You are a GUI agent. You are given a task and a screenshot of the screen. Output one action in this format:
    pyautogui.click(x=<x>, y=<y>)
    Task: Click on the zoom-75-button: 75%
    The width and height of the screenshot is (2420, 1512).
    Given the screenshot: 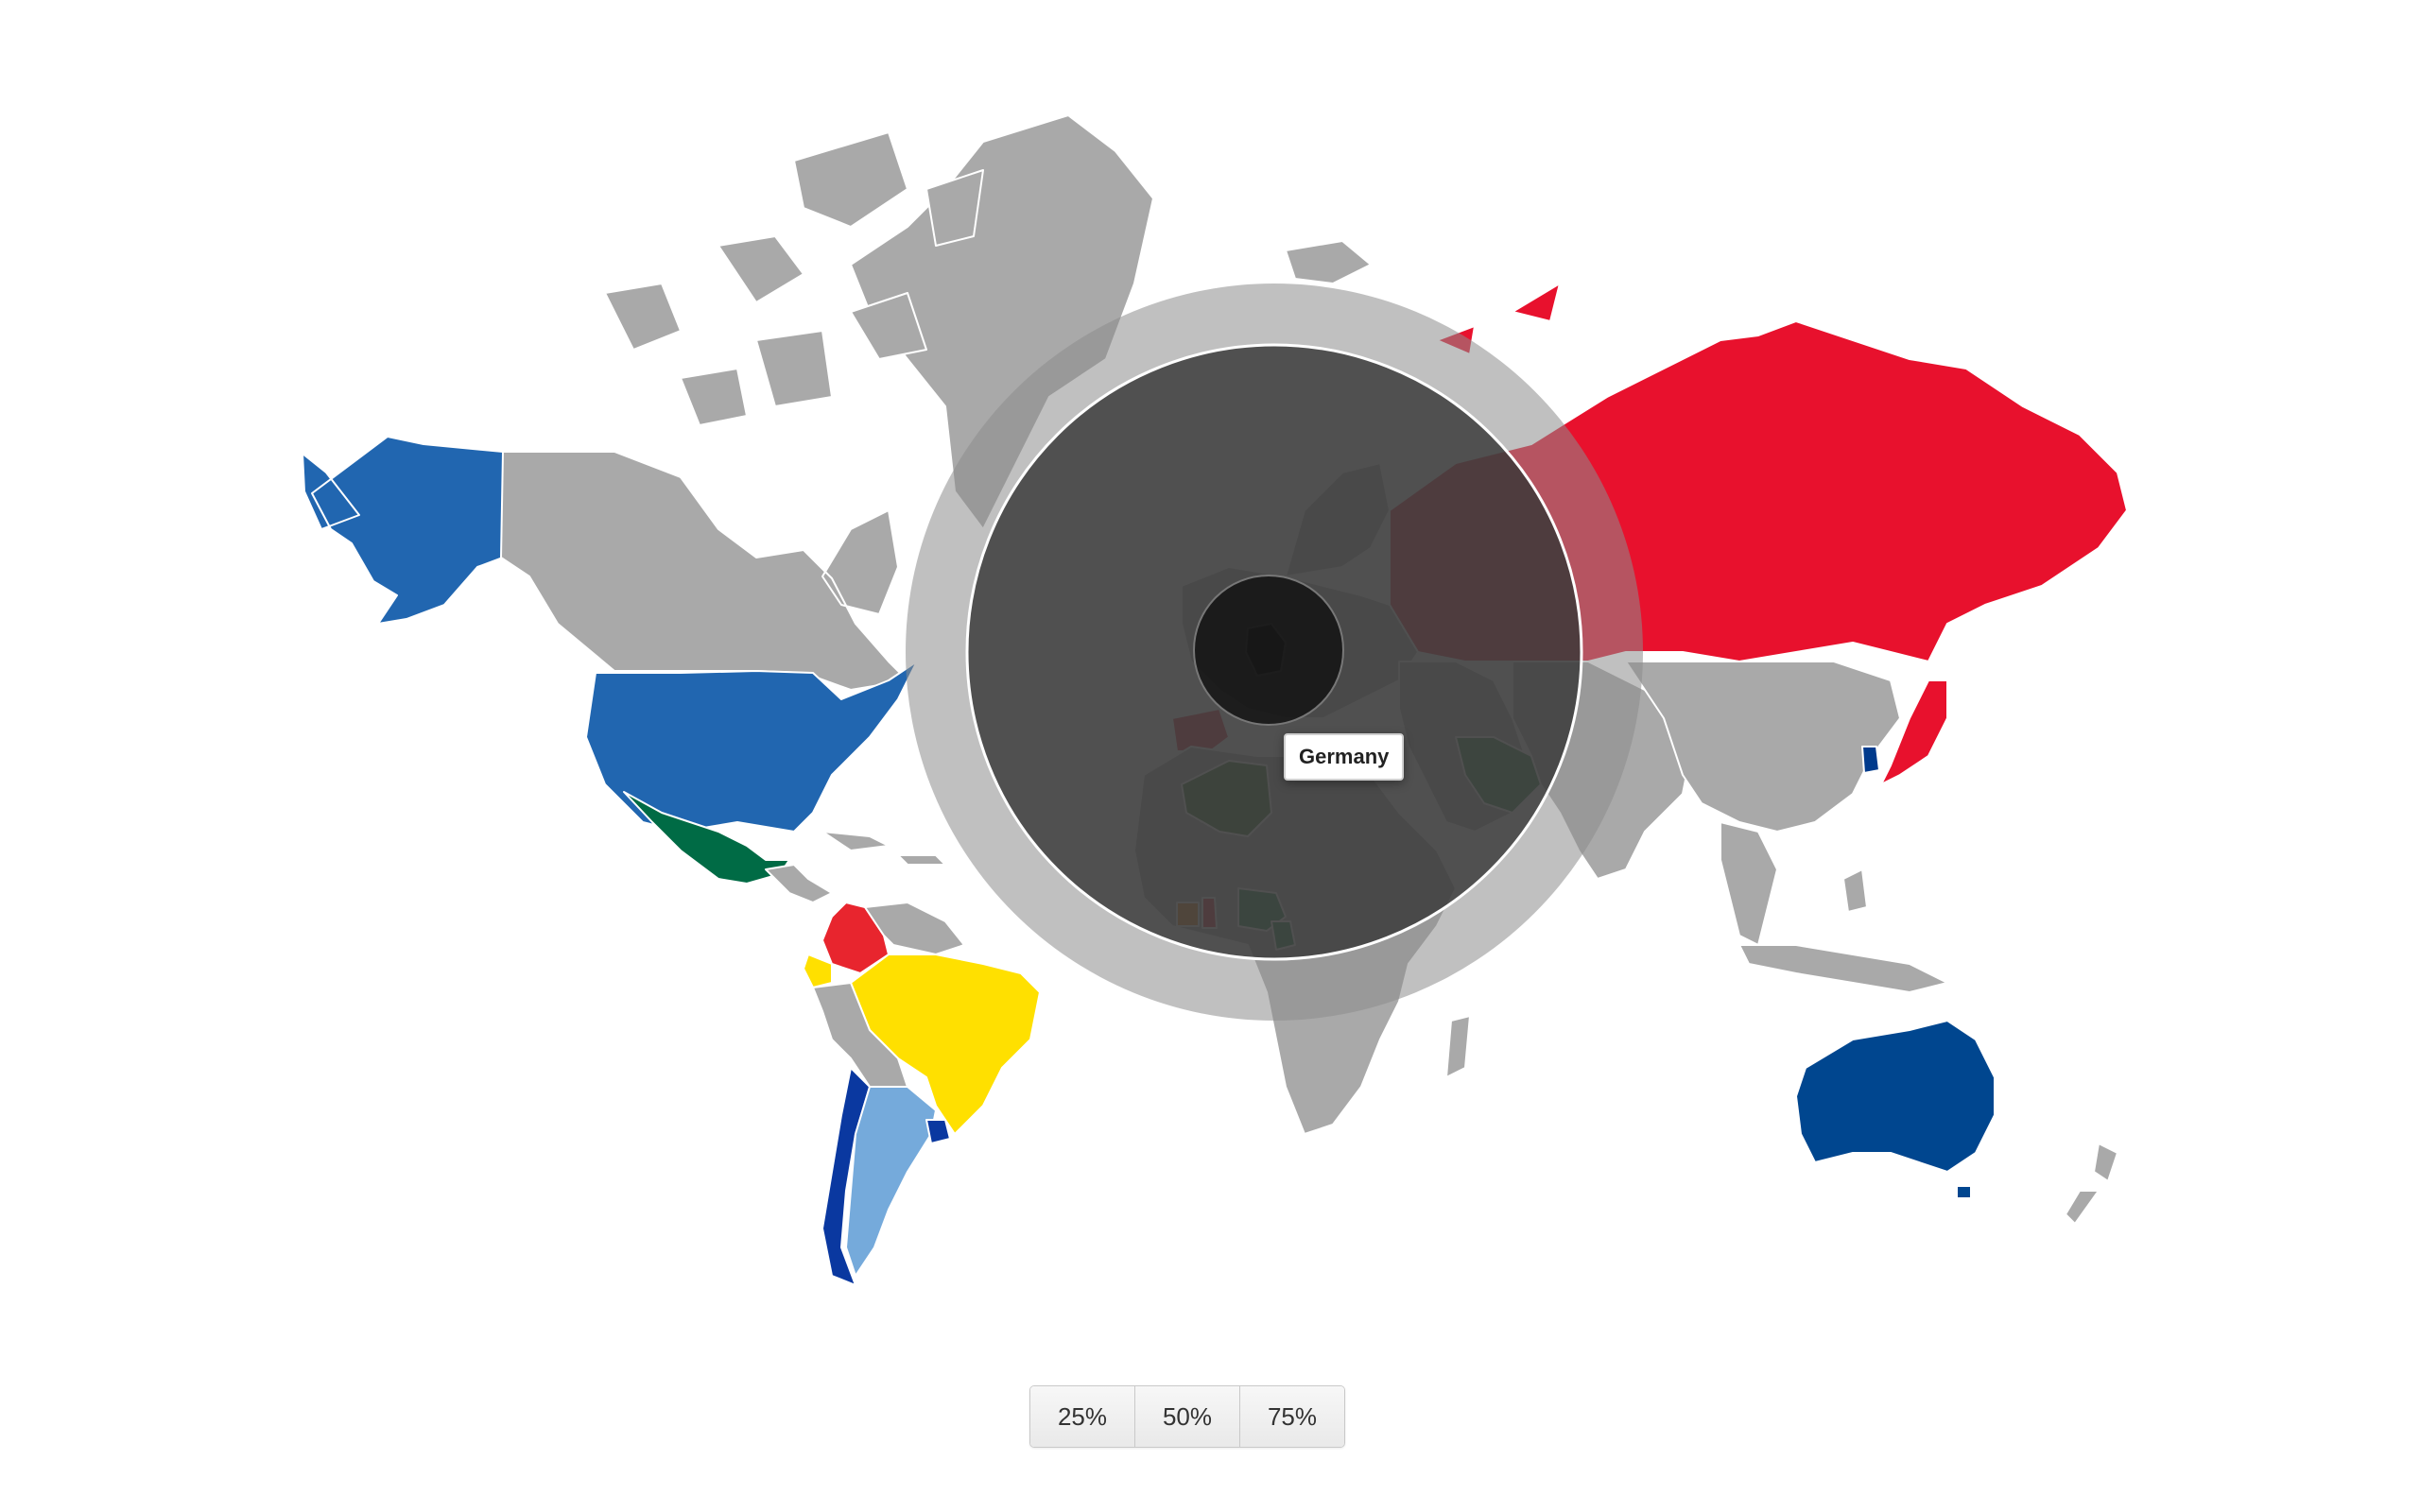 What is the action you would take?
    pyautogui.click(x=1291, y=1416)
    